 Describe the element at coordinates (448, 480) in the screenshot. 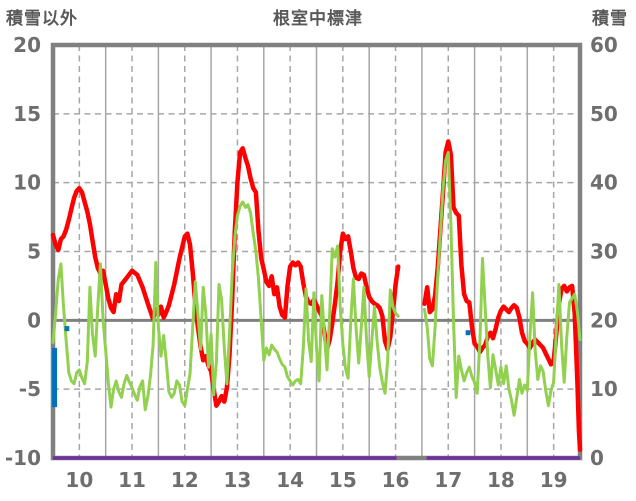

I see `x-axis-tick-label: 17` at that location.